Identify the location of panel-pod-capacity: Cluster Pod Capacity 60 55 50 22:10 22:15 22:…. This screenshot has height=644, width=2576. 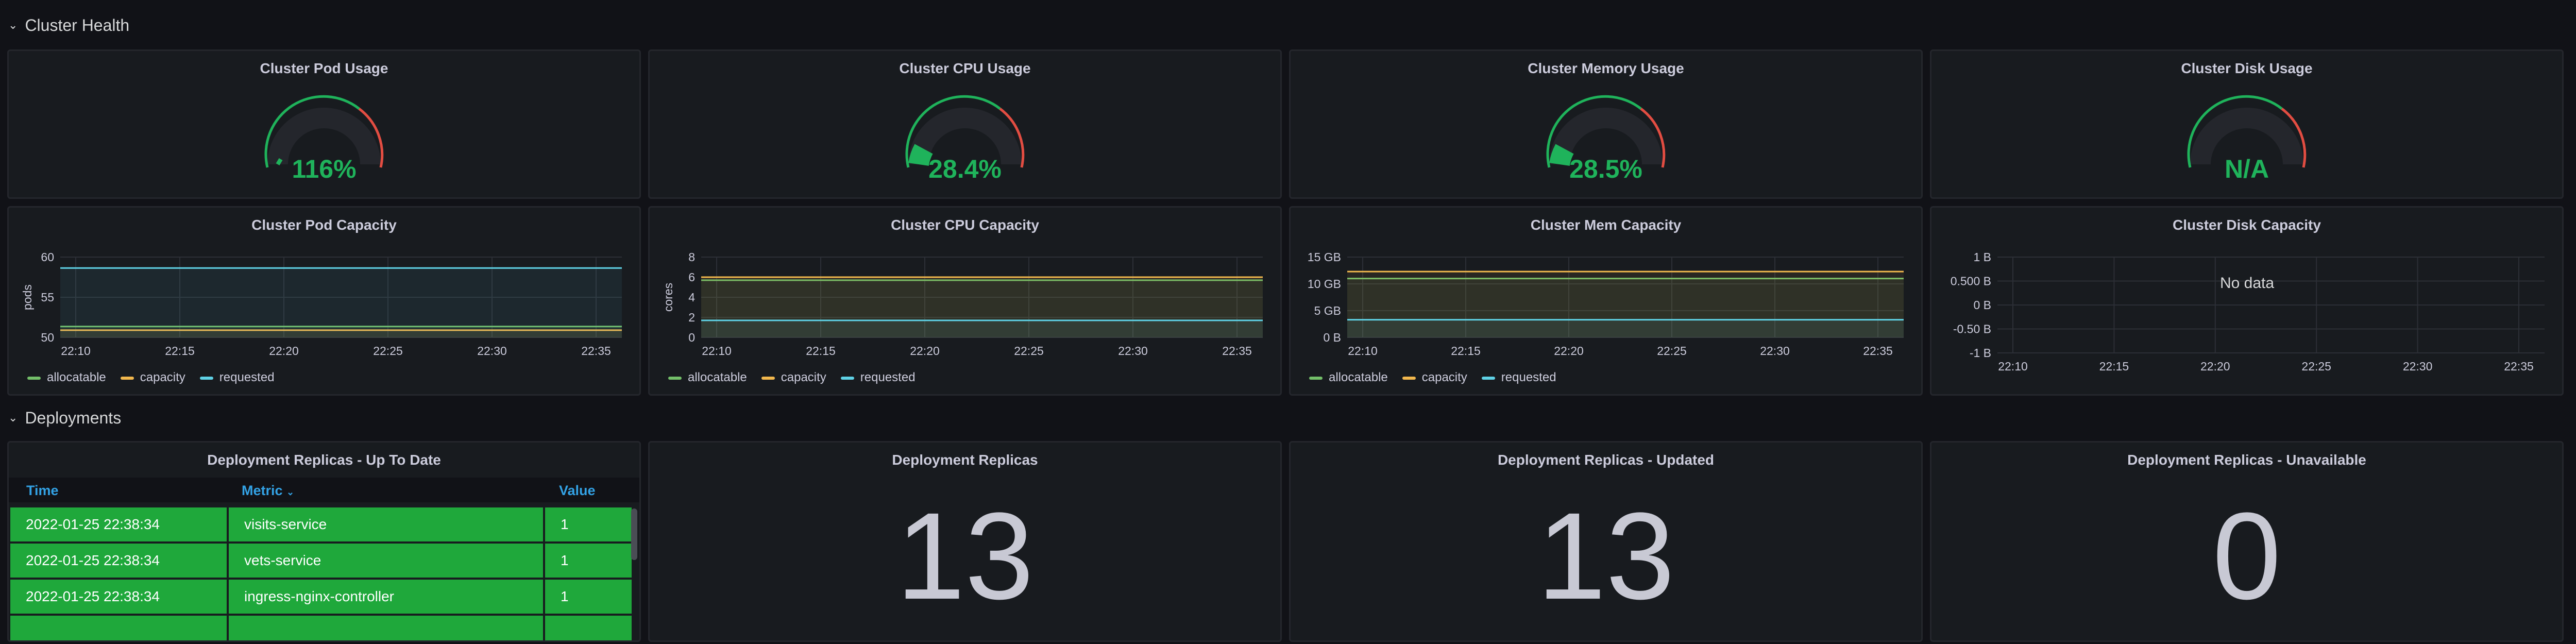
(324, 301).